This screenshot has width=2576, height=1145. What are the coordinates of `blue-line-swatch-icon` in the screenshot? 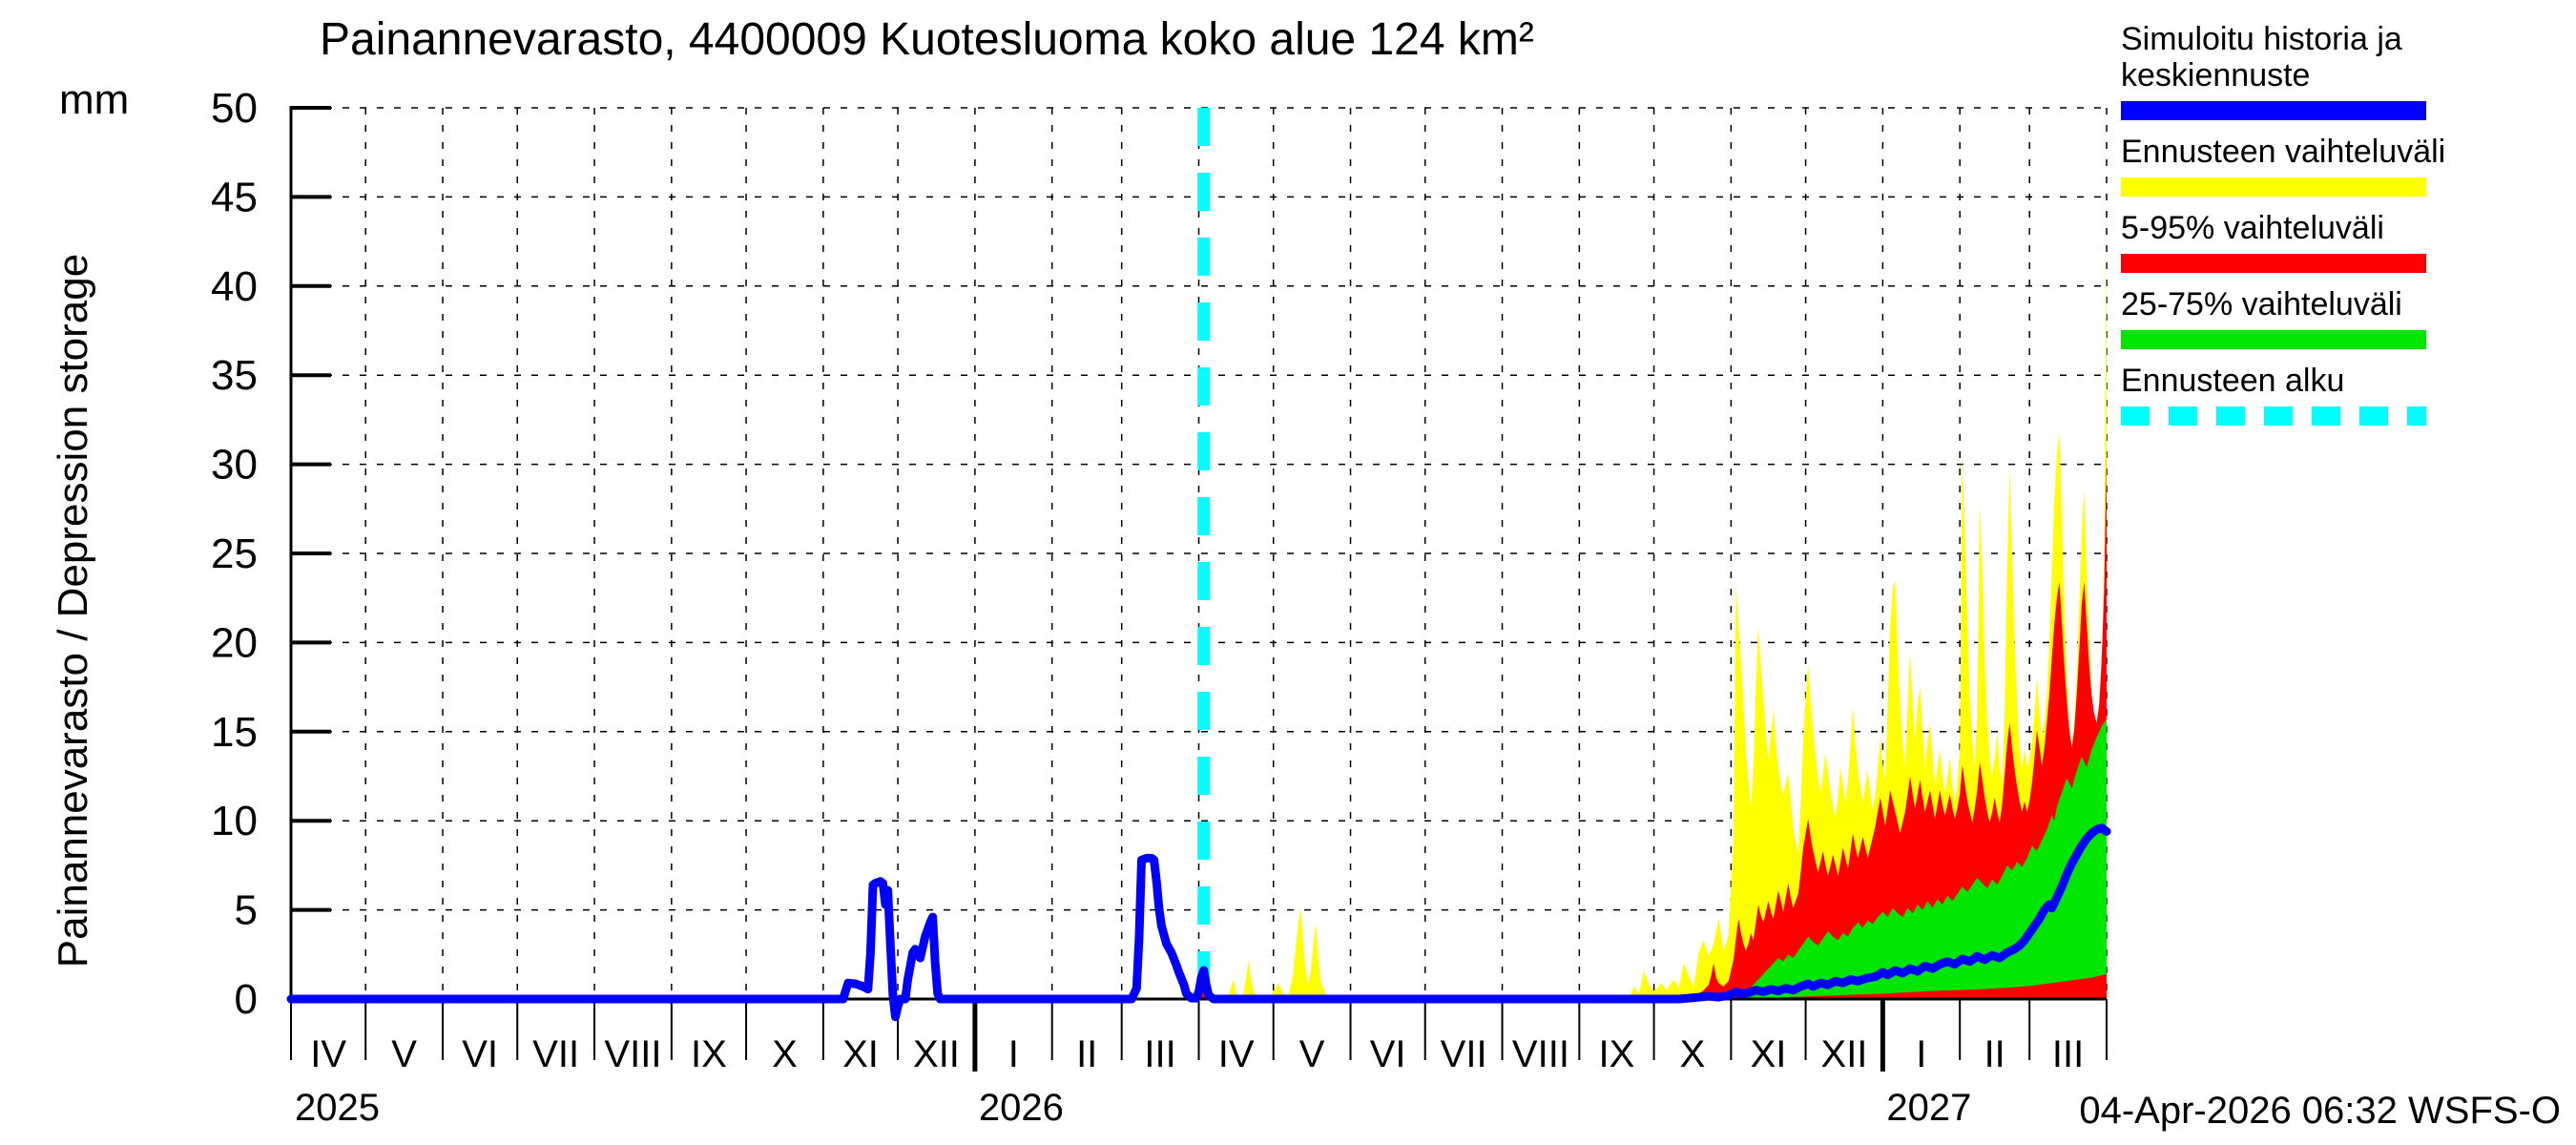 It's located at (2273, 111).